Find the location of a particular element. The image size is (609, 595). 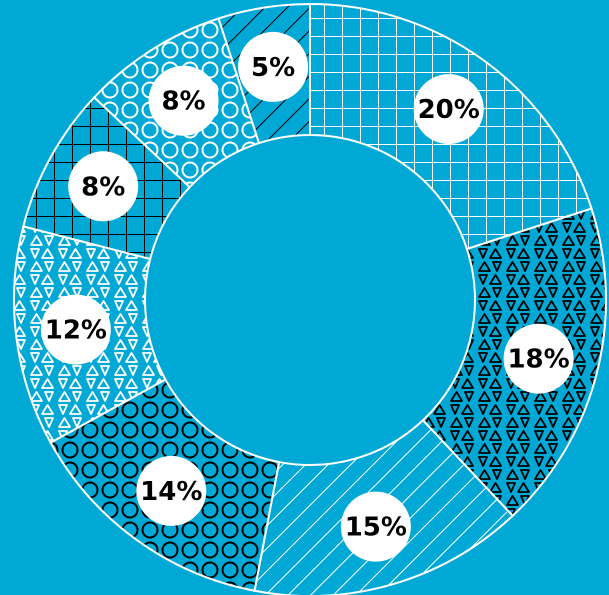

slice-label-4: 14% is located at coordinates (171, 492).